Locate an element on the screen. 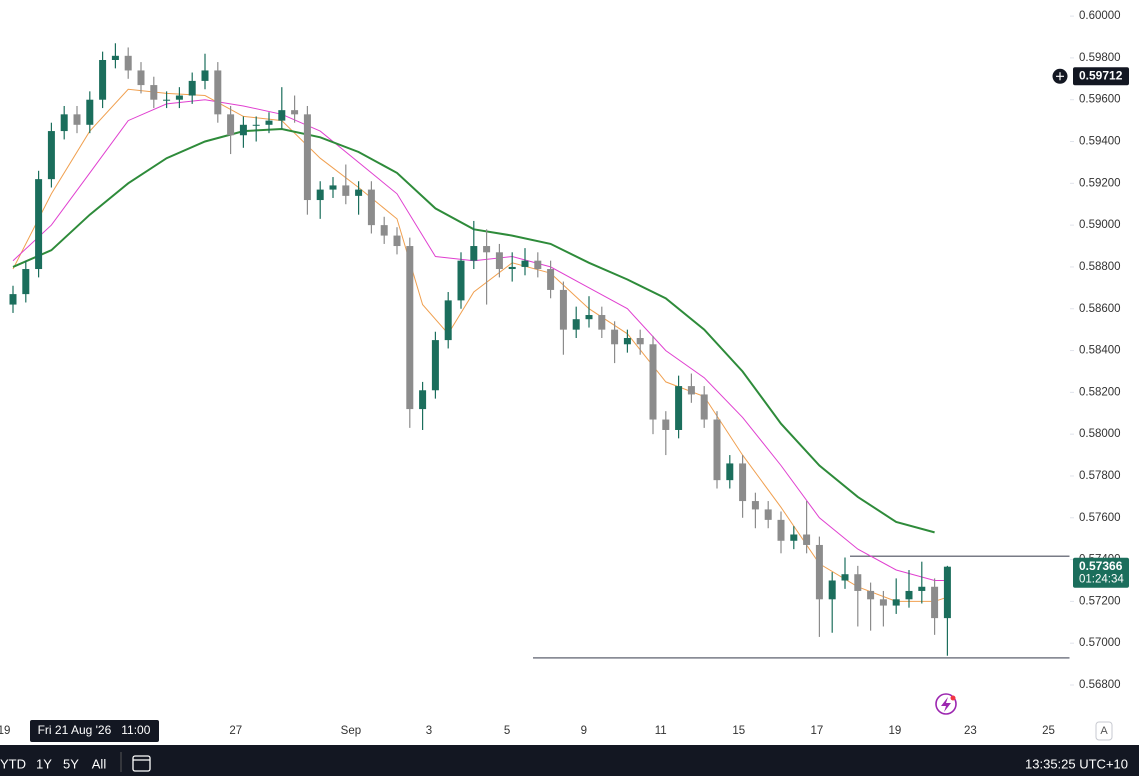  crosshair-date: Fri 21 Aug '26 11:00 is located at coordinates (94, 730).